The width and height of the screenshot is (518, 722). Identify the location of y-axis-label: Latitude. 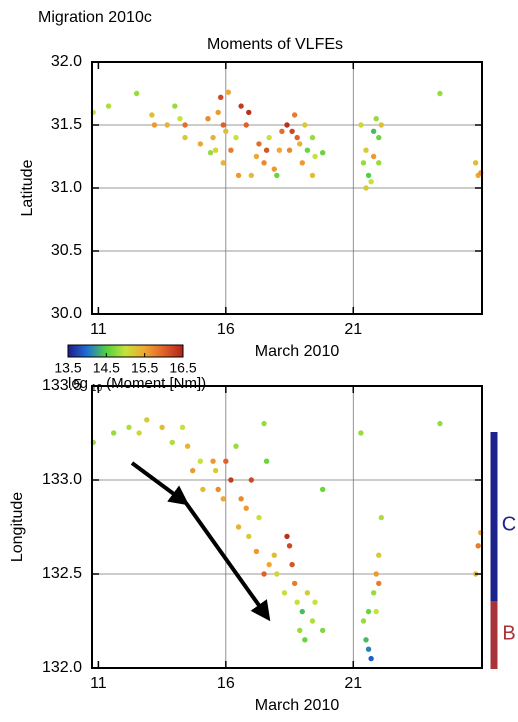
(27, 187).